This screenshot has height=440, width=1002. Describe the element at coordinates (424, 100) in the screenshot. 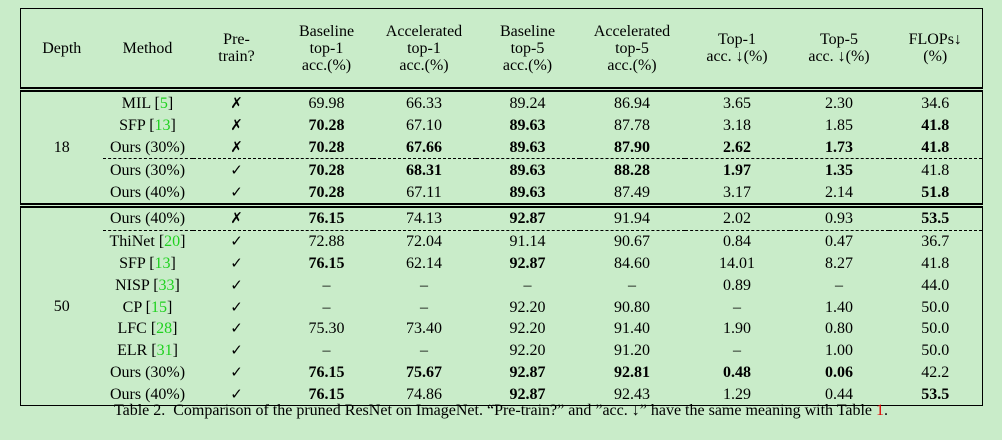

I see `value-cell: 66.33` at that location.